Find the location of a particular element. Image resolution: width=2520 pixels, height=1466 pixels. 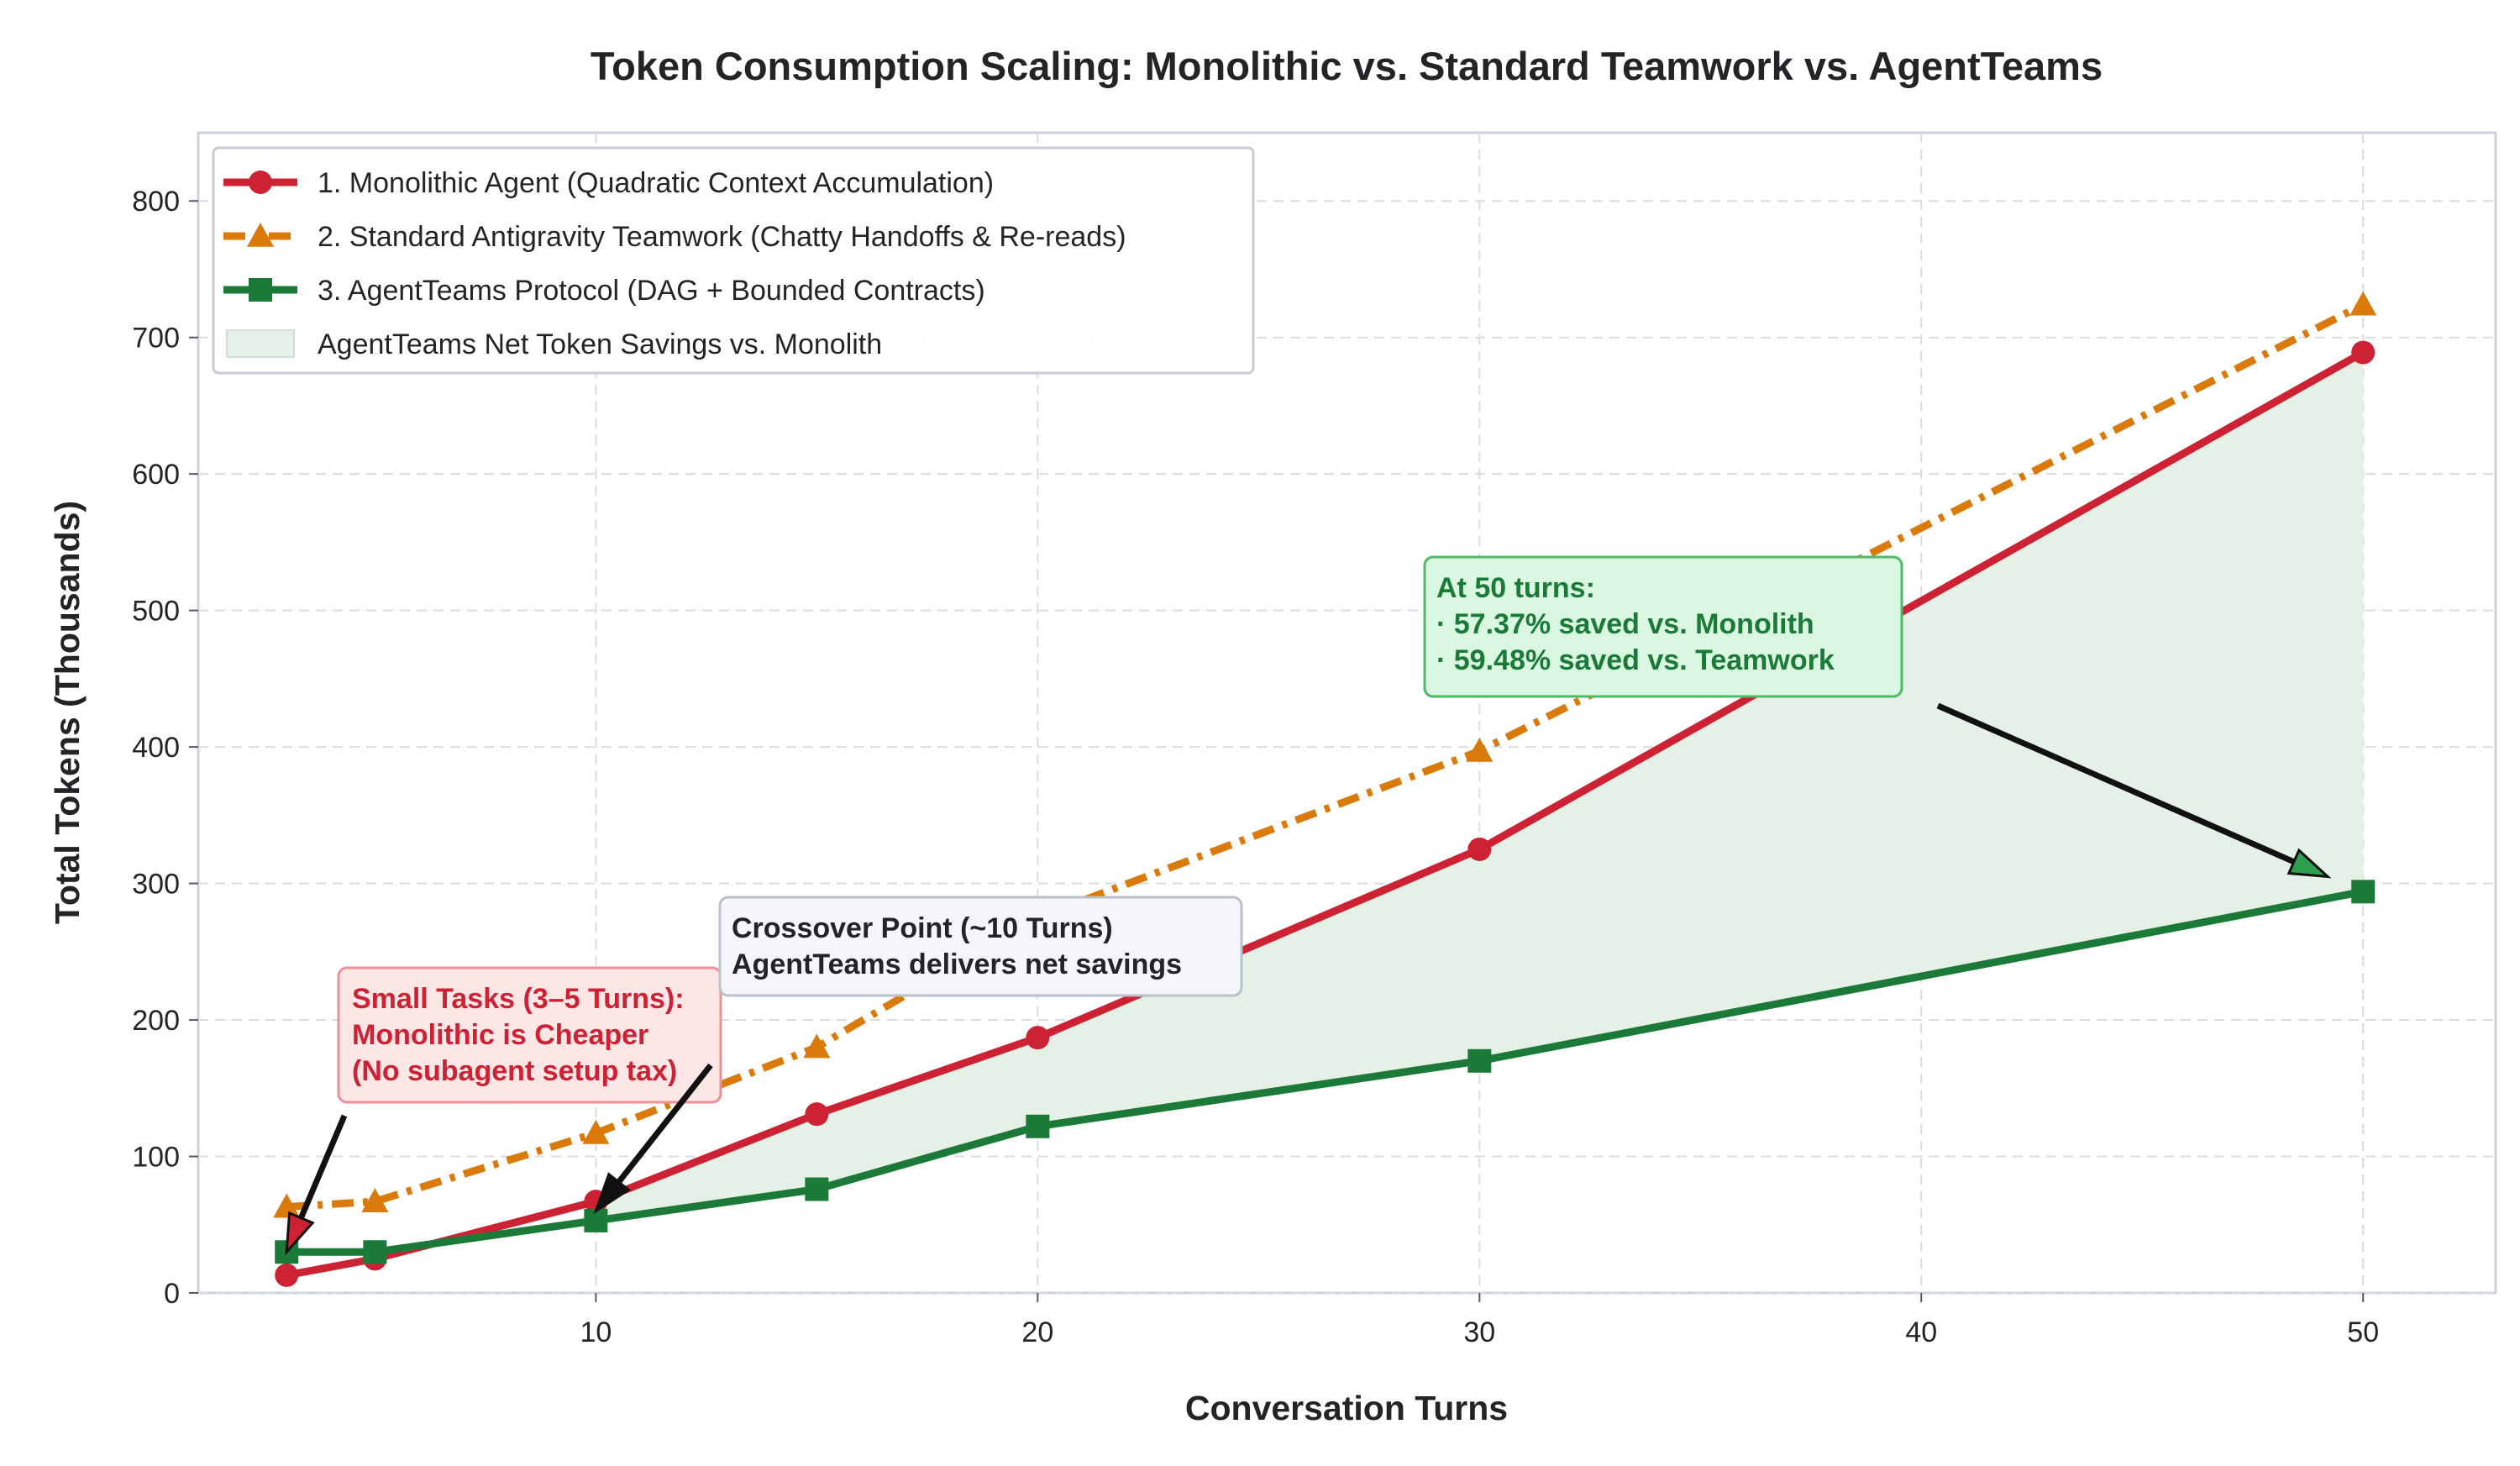

y-tick-label: 0 is located at coordinates (172, 1294).